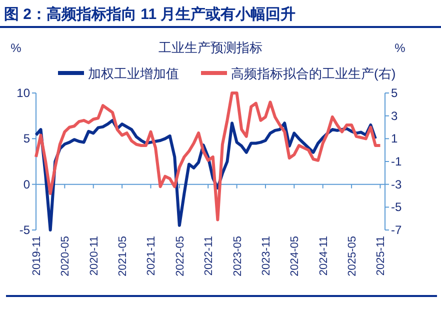  Describe the element at coordinates (94, 256) in the screenshot. I see `x-tick-label: 2020-11` at that location.